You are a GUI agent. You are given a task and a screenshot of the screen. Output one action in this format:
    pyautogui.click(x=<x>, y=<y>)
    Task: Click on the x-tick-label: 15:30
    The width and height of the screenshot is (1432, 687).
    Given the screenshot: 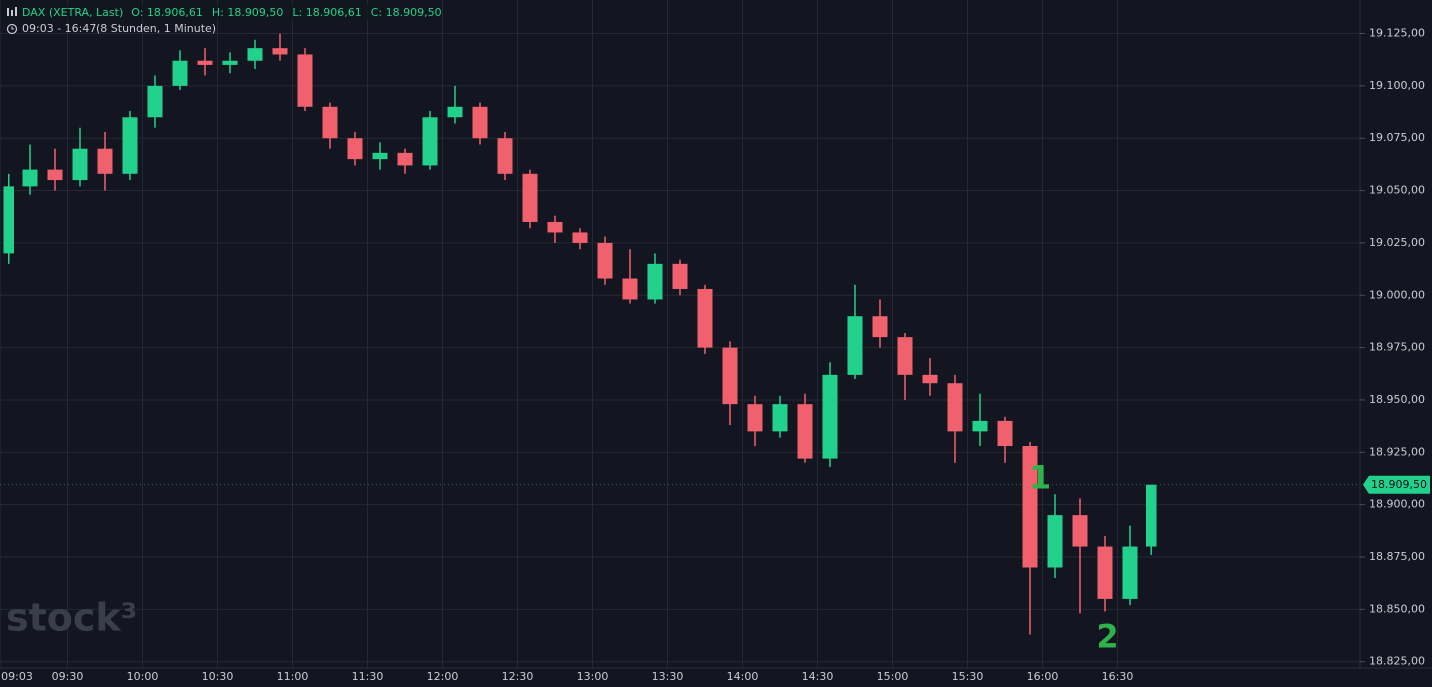 What is the action you would take?
    pyautogui.click(x=968, y=676)
    